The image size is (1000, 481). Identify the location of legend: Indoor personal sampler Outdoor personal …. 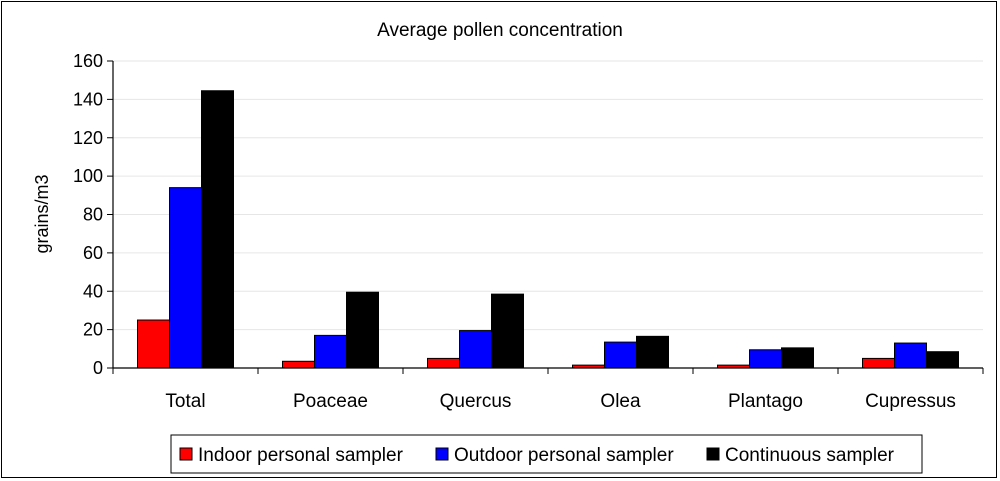
(546, 454).